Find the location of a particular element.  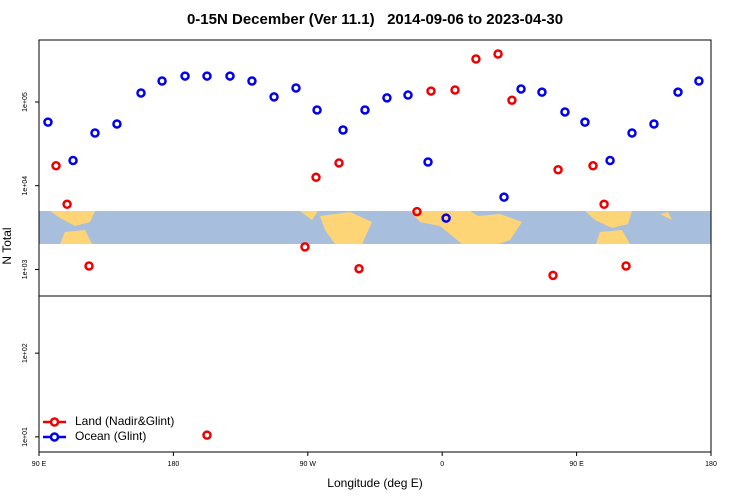

x-tick-label: 0 is located at coordinates (442, 464).